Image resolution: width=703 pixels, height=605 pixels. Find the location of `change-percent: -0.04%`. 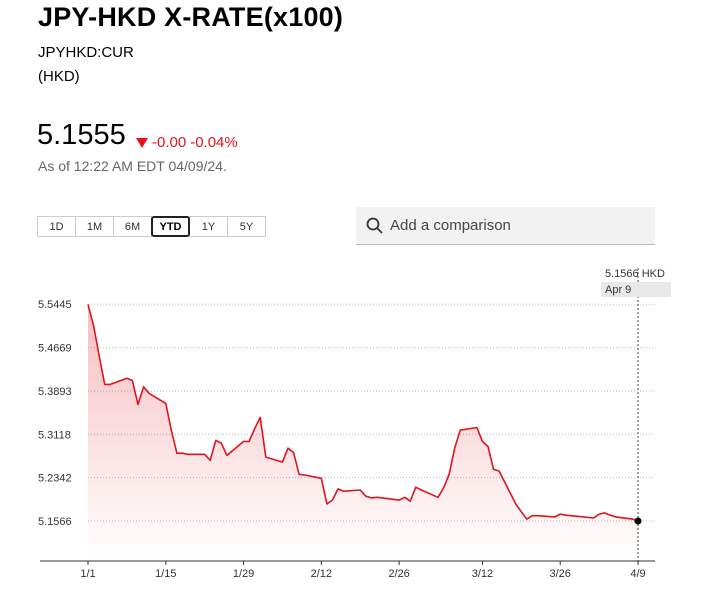

change-percent: -0.04% is located at coordinates (214, 142).